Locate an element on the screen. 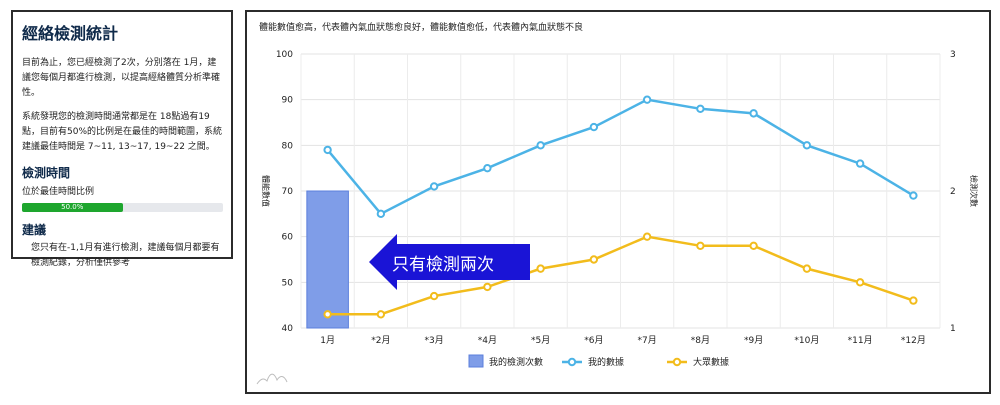 This screenshot has height=405, width=1000. x-tick-label: *5月 is located at coordinates (540, 340).